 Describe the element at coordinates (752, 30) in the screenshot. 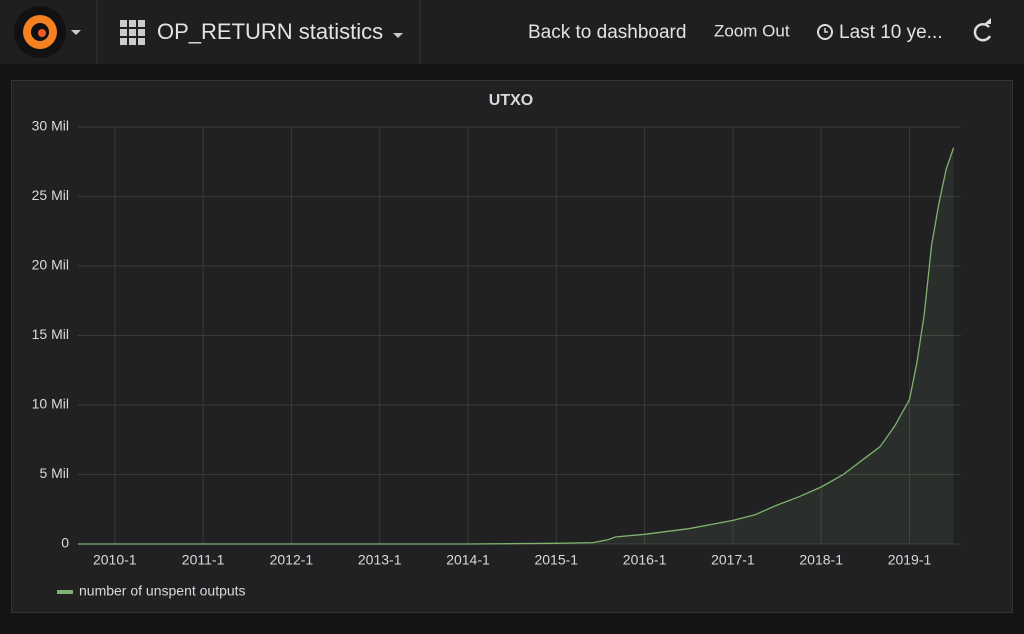

I see `zoom-out-button: Zoom Out` at that location.